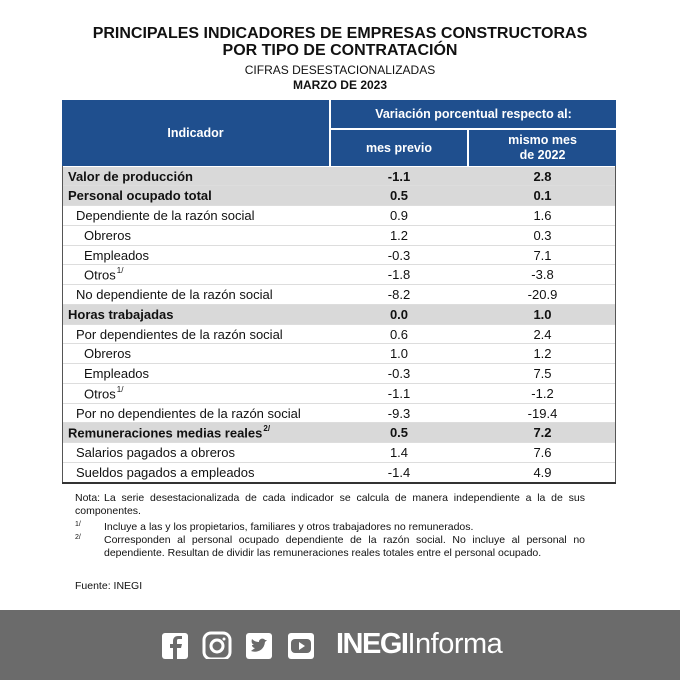  Describe the element at coordinates (542, 413) in the screenshot. I see `cell-same: -19.4` at that location.